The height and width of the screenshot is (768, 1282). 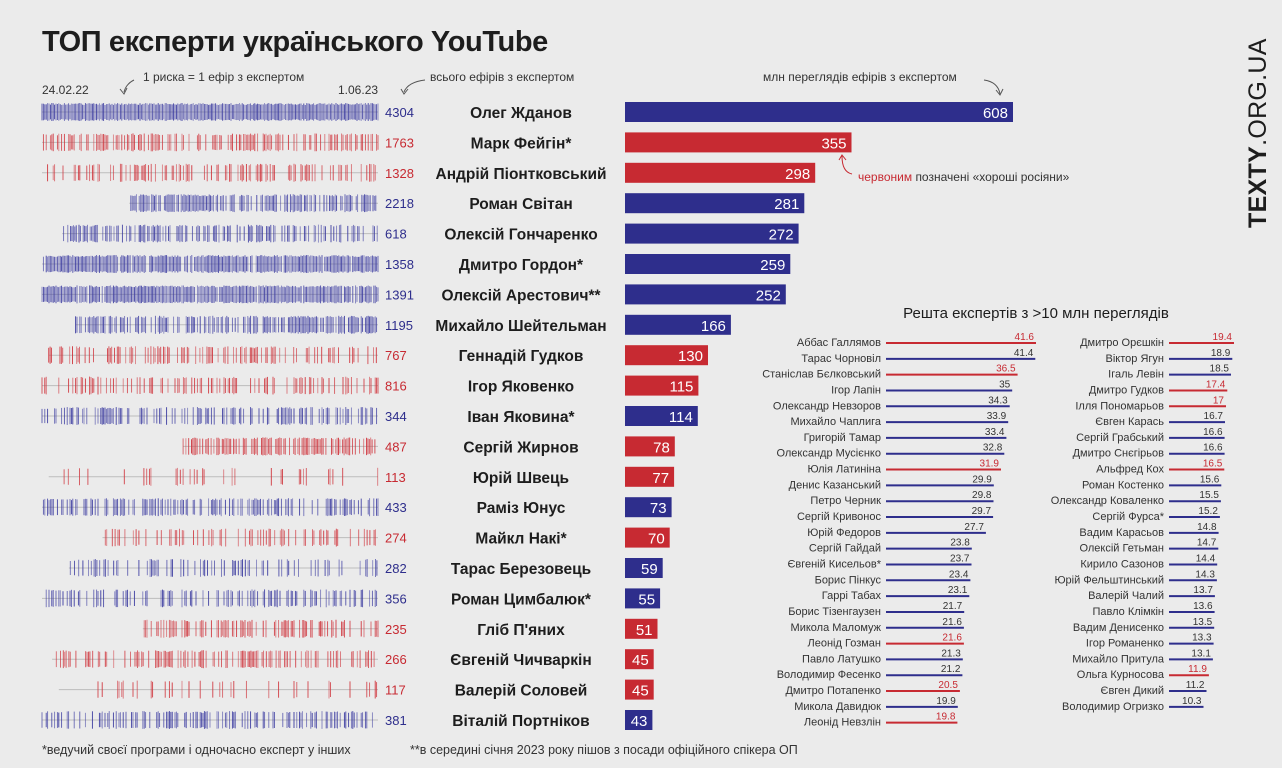 I want to click on rest-views-value: 29.7, so click(x=982, y=511).